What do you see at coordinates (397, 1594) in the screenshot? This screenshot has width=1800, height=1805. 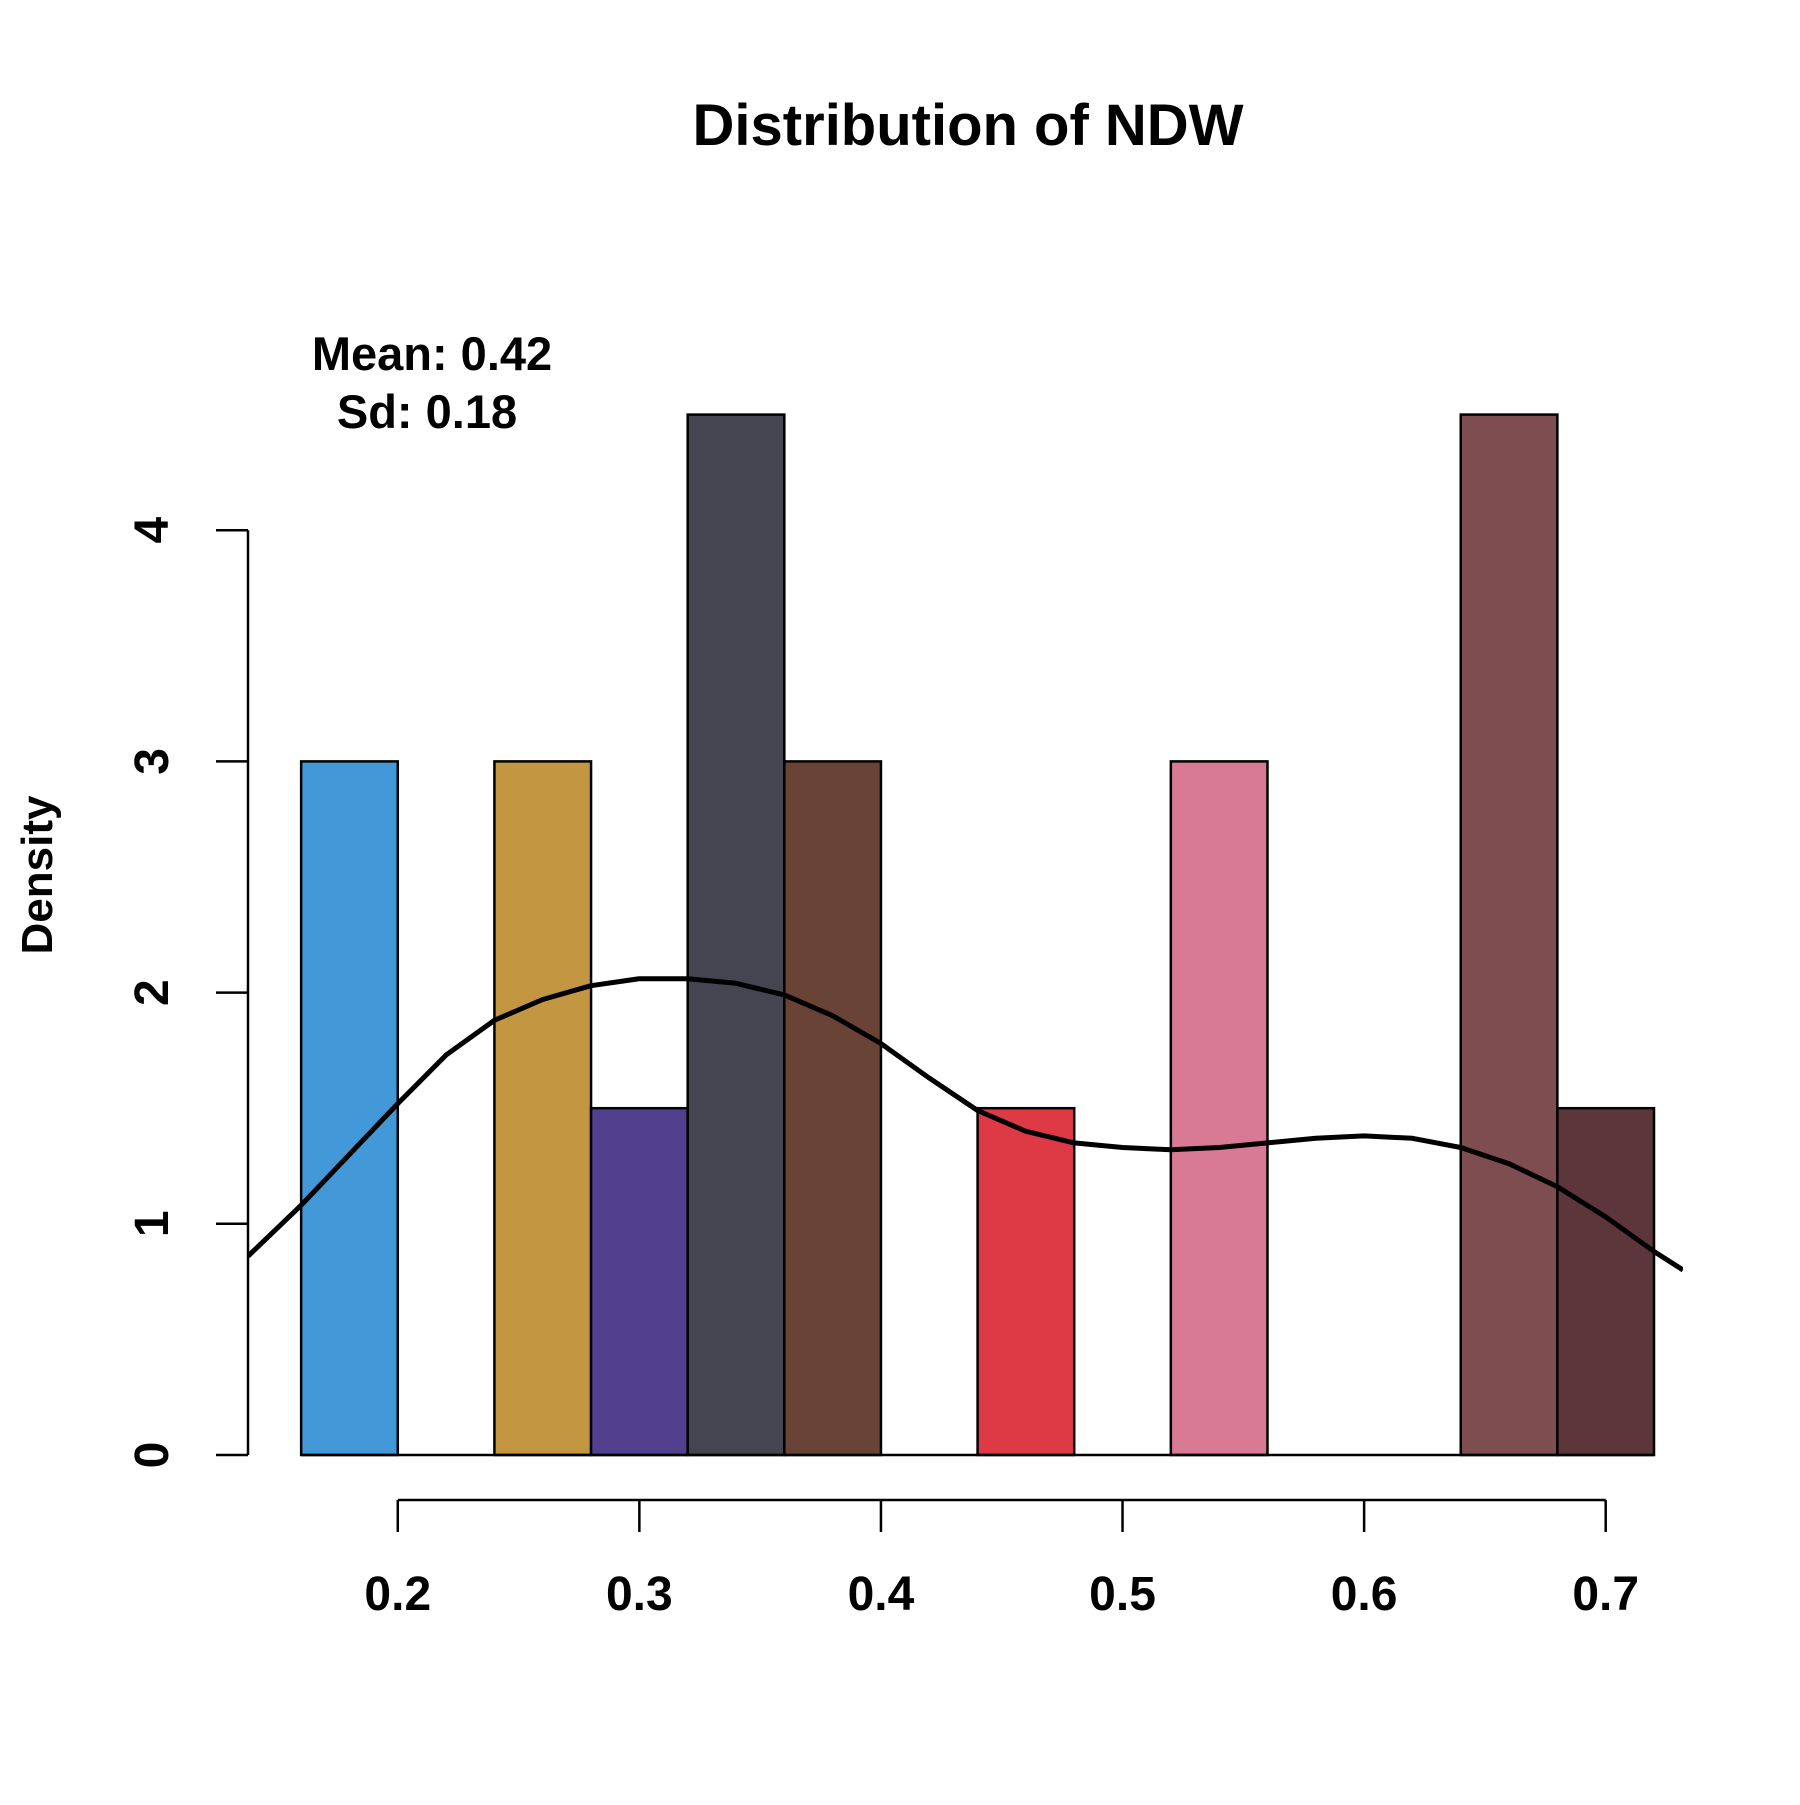 I see `x-tick-label-0: 0.2` at bounding box center [397, 1594].